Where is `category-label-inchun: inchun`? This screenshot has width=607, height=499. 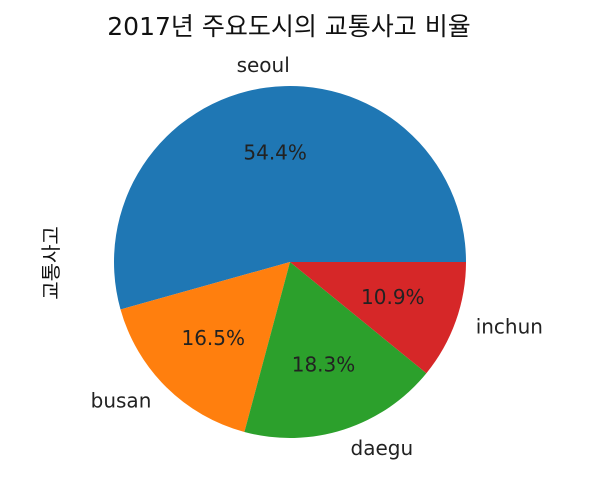
category-label-inchun: inchun is located at coordinates (509, 327).